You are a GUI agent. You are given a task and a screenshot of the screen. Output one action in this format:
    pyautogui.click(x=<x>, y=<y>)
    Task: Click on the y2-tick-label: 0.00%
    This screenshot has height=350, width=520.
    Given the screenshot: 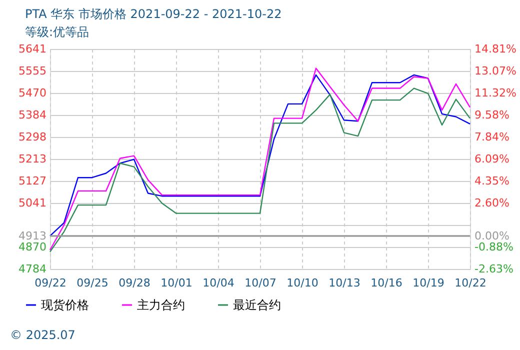 What is the action you would take?
    pyautogui.click(x=492, y=235)
    